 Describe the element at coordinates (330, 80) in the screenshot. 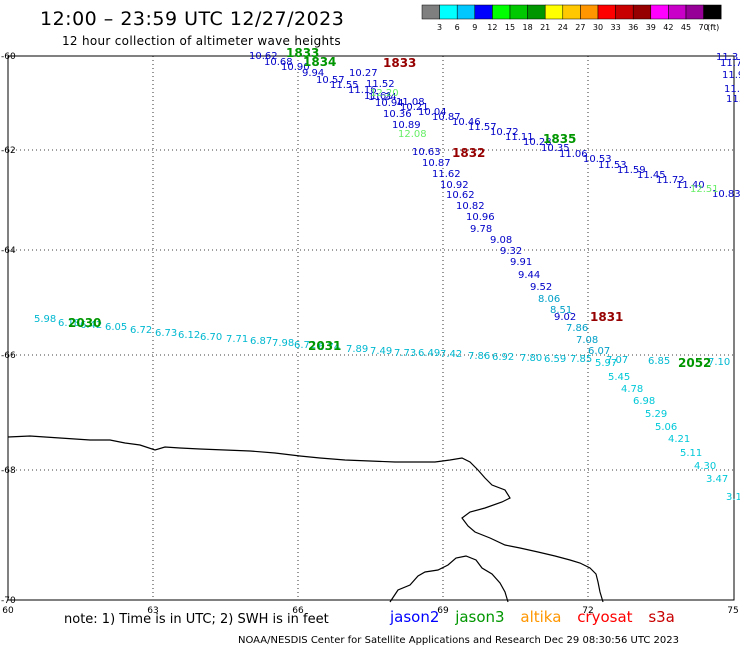

I see `wave-height-value: 10.57` at that location.